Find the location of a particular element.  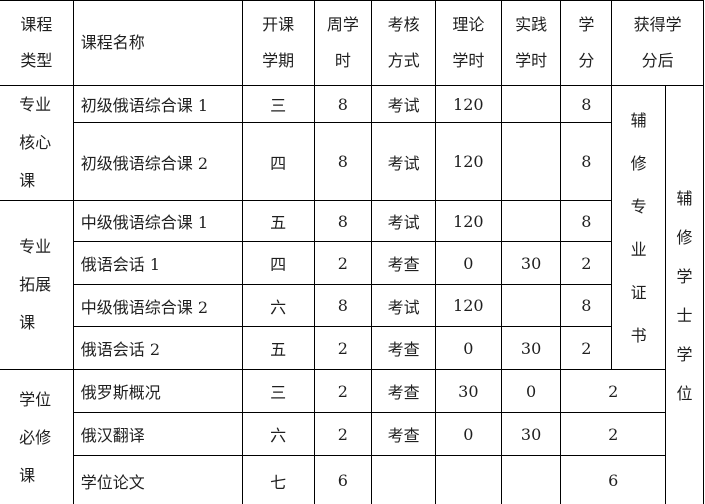

course-name-cell: 中级俄语综合课 1 is located at coordinates (157, 221).